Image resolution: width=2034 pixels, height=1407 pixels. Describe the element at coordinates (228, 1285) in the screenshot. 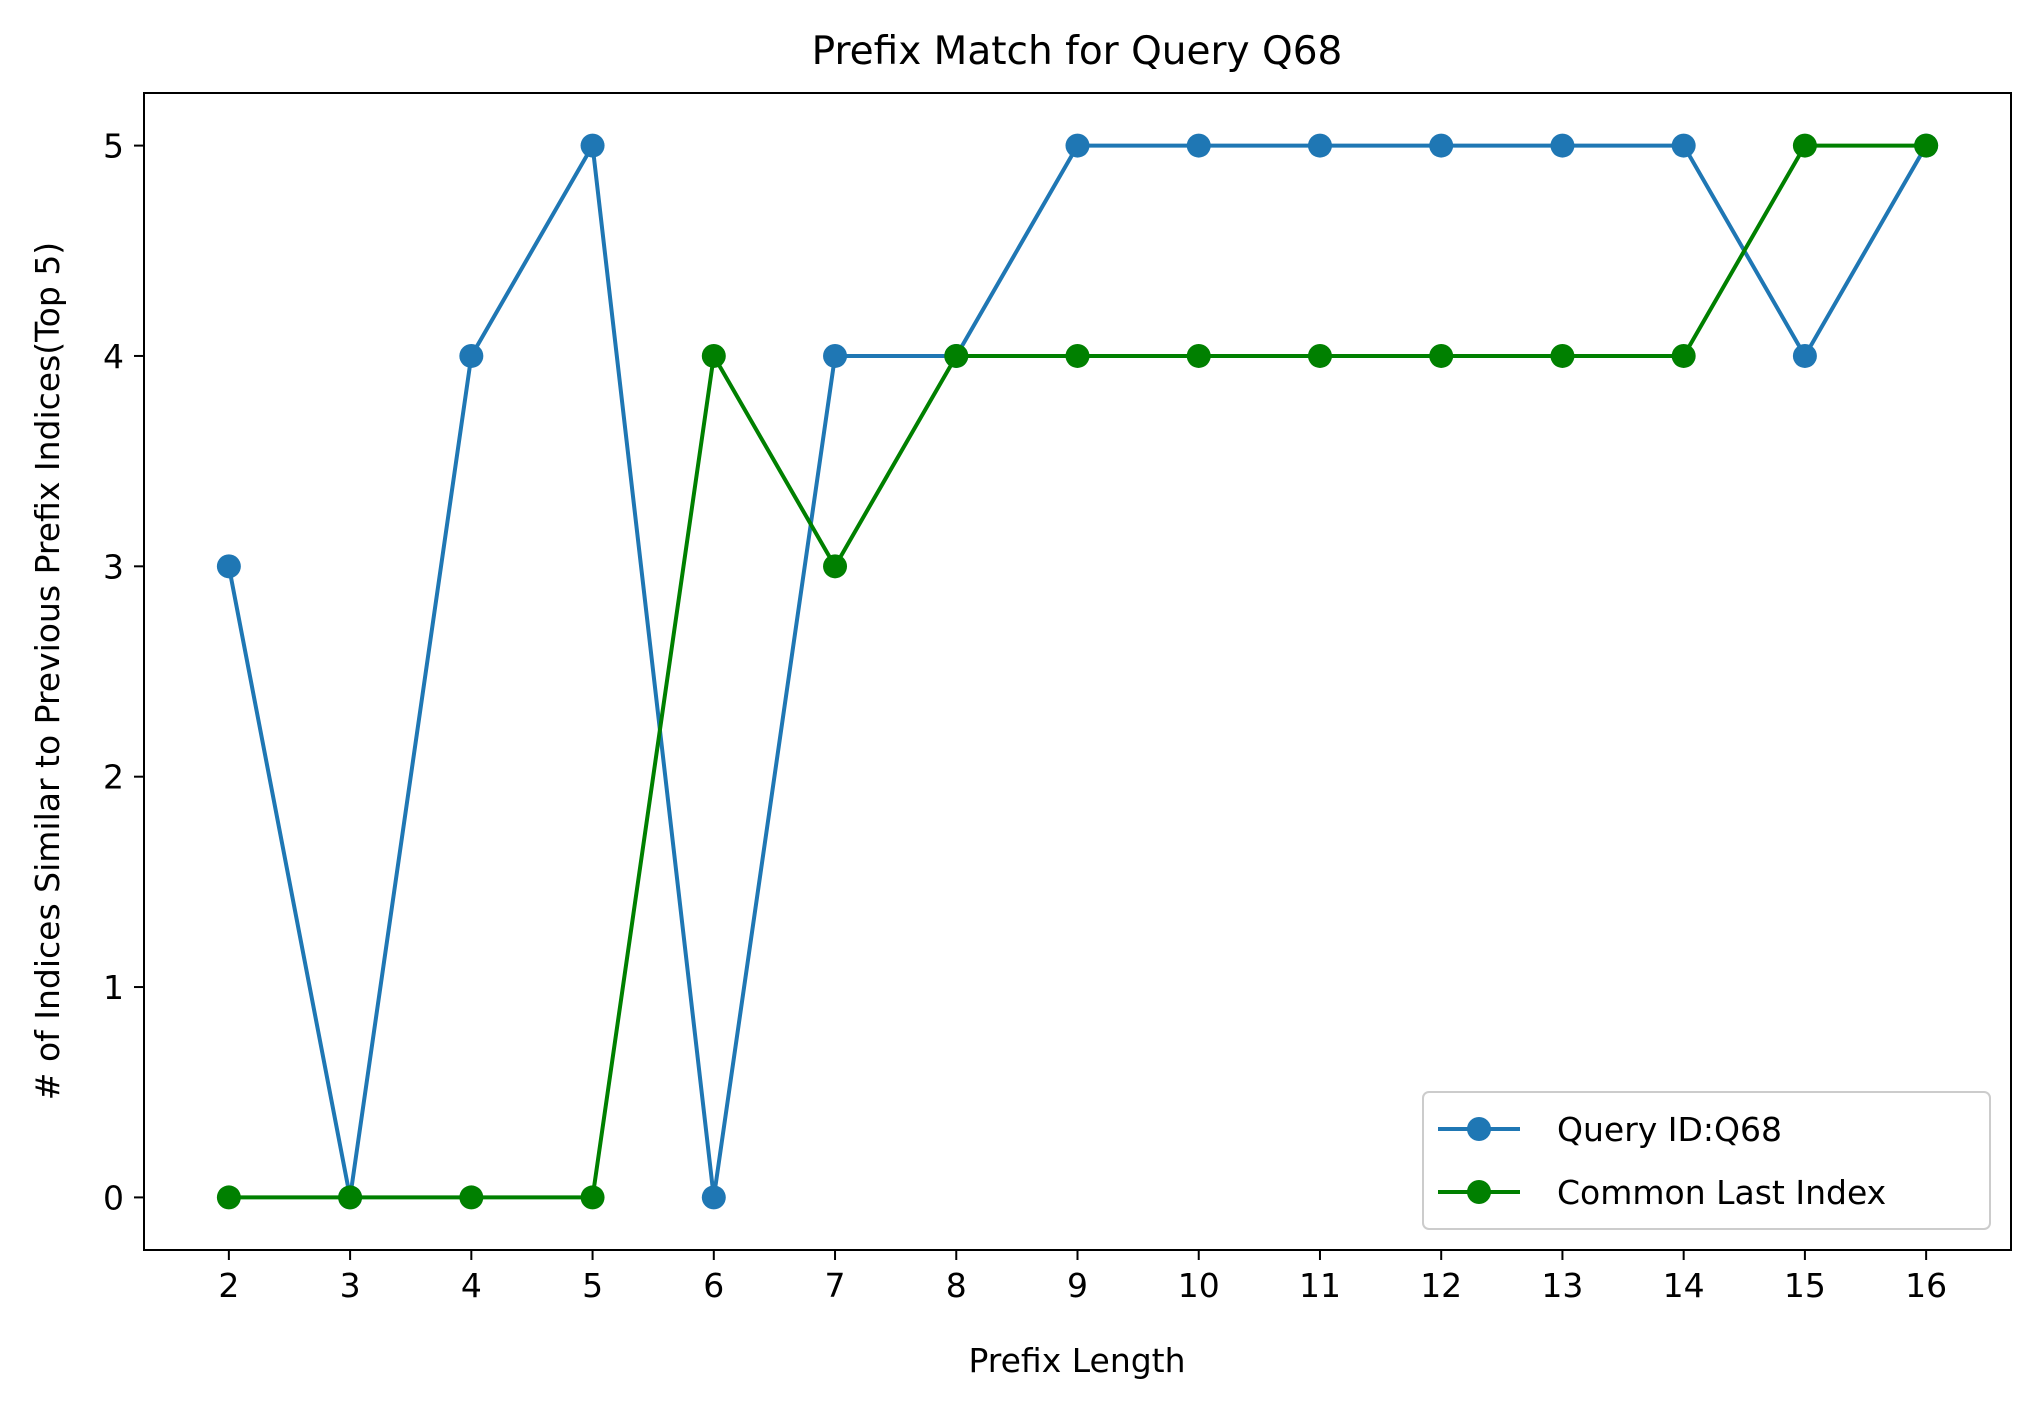

I see `x-tick-label: 2` at that location.